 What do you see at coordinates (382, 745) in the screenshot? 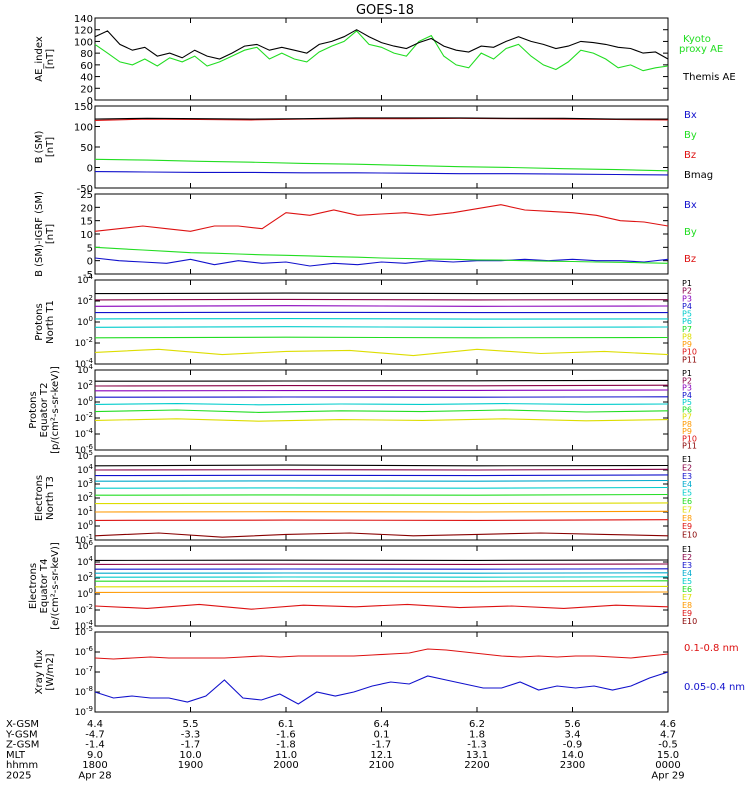
I see `ephem-value: -1.7` at bounding box center [382, 745].